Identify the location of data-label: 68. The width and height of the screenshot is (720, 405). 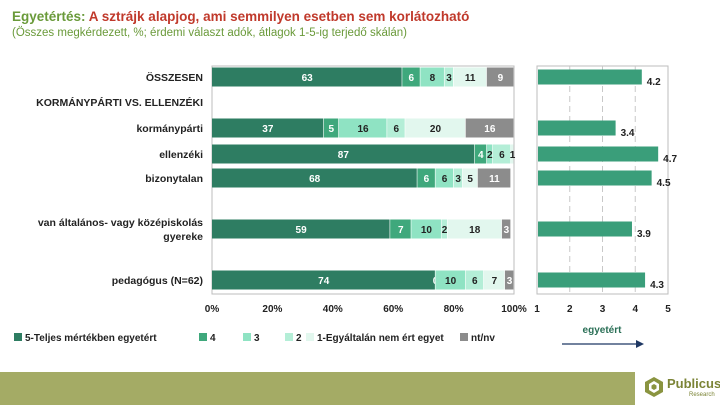
(315, 179).